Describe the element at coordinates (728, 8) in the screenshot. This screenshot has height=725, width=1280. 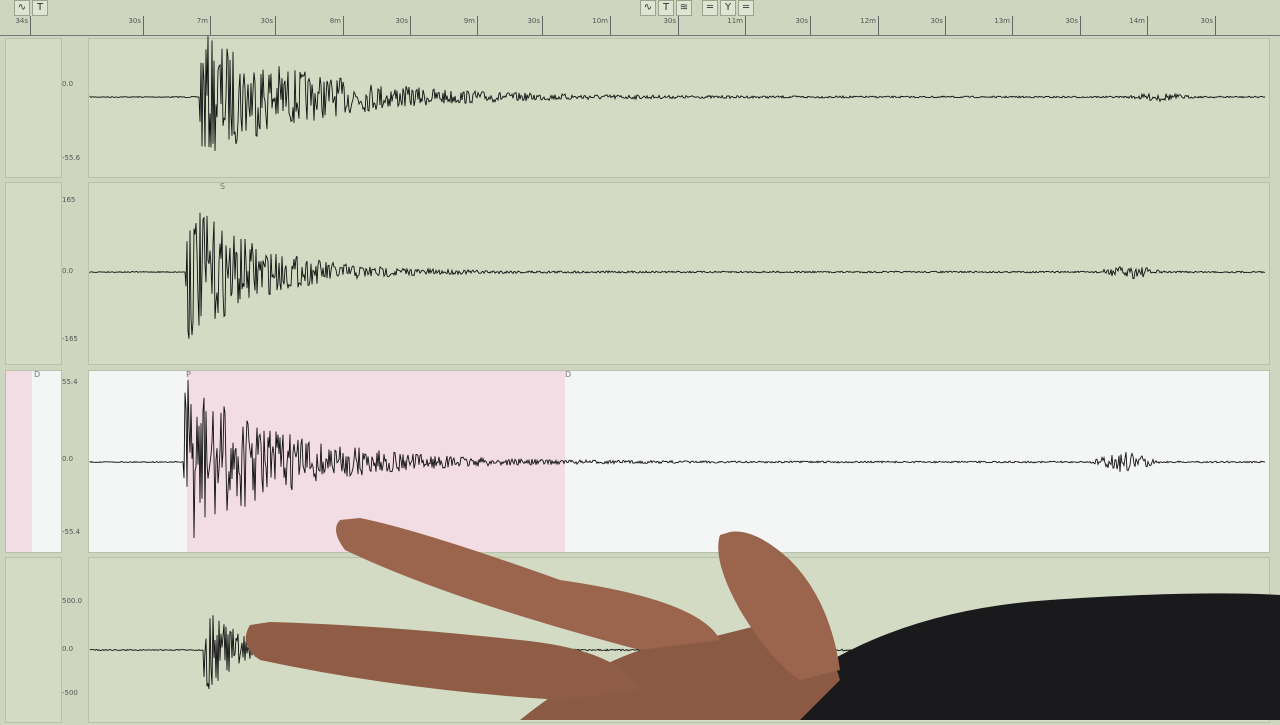
I see `y-scale-button: Y` at that location.